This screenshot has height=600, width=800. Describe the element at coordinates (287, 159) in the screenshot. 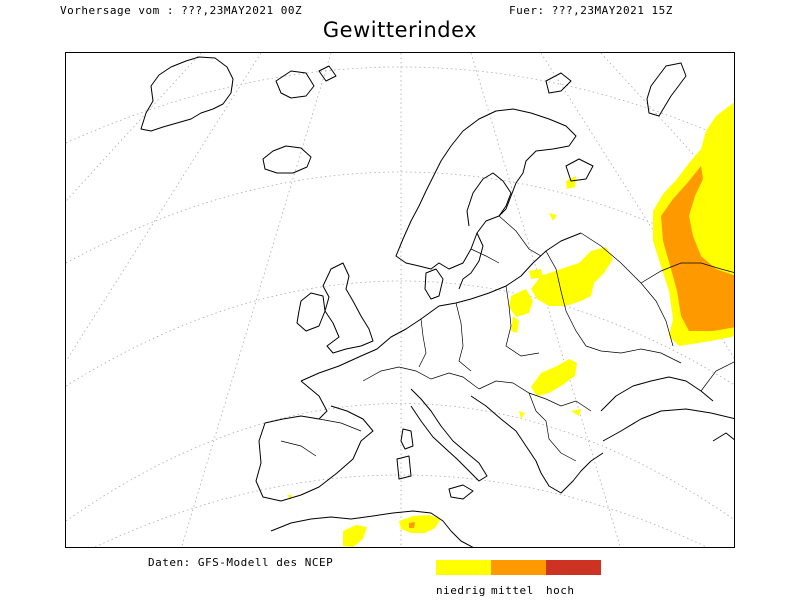

I see `iceland-coast` at that location.